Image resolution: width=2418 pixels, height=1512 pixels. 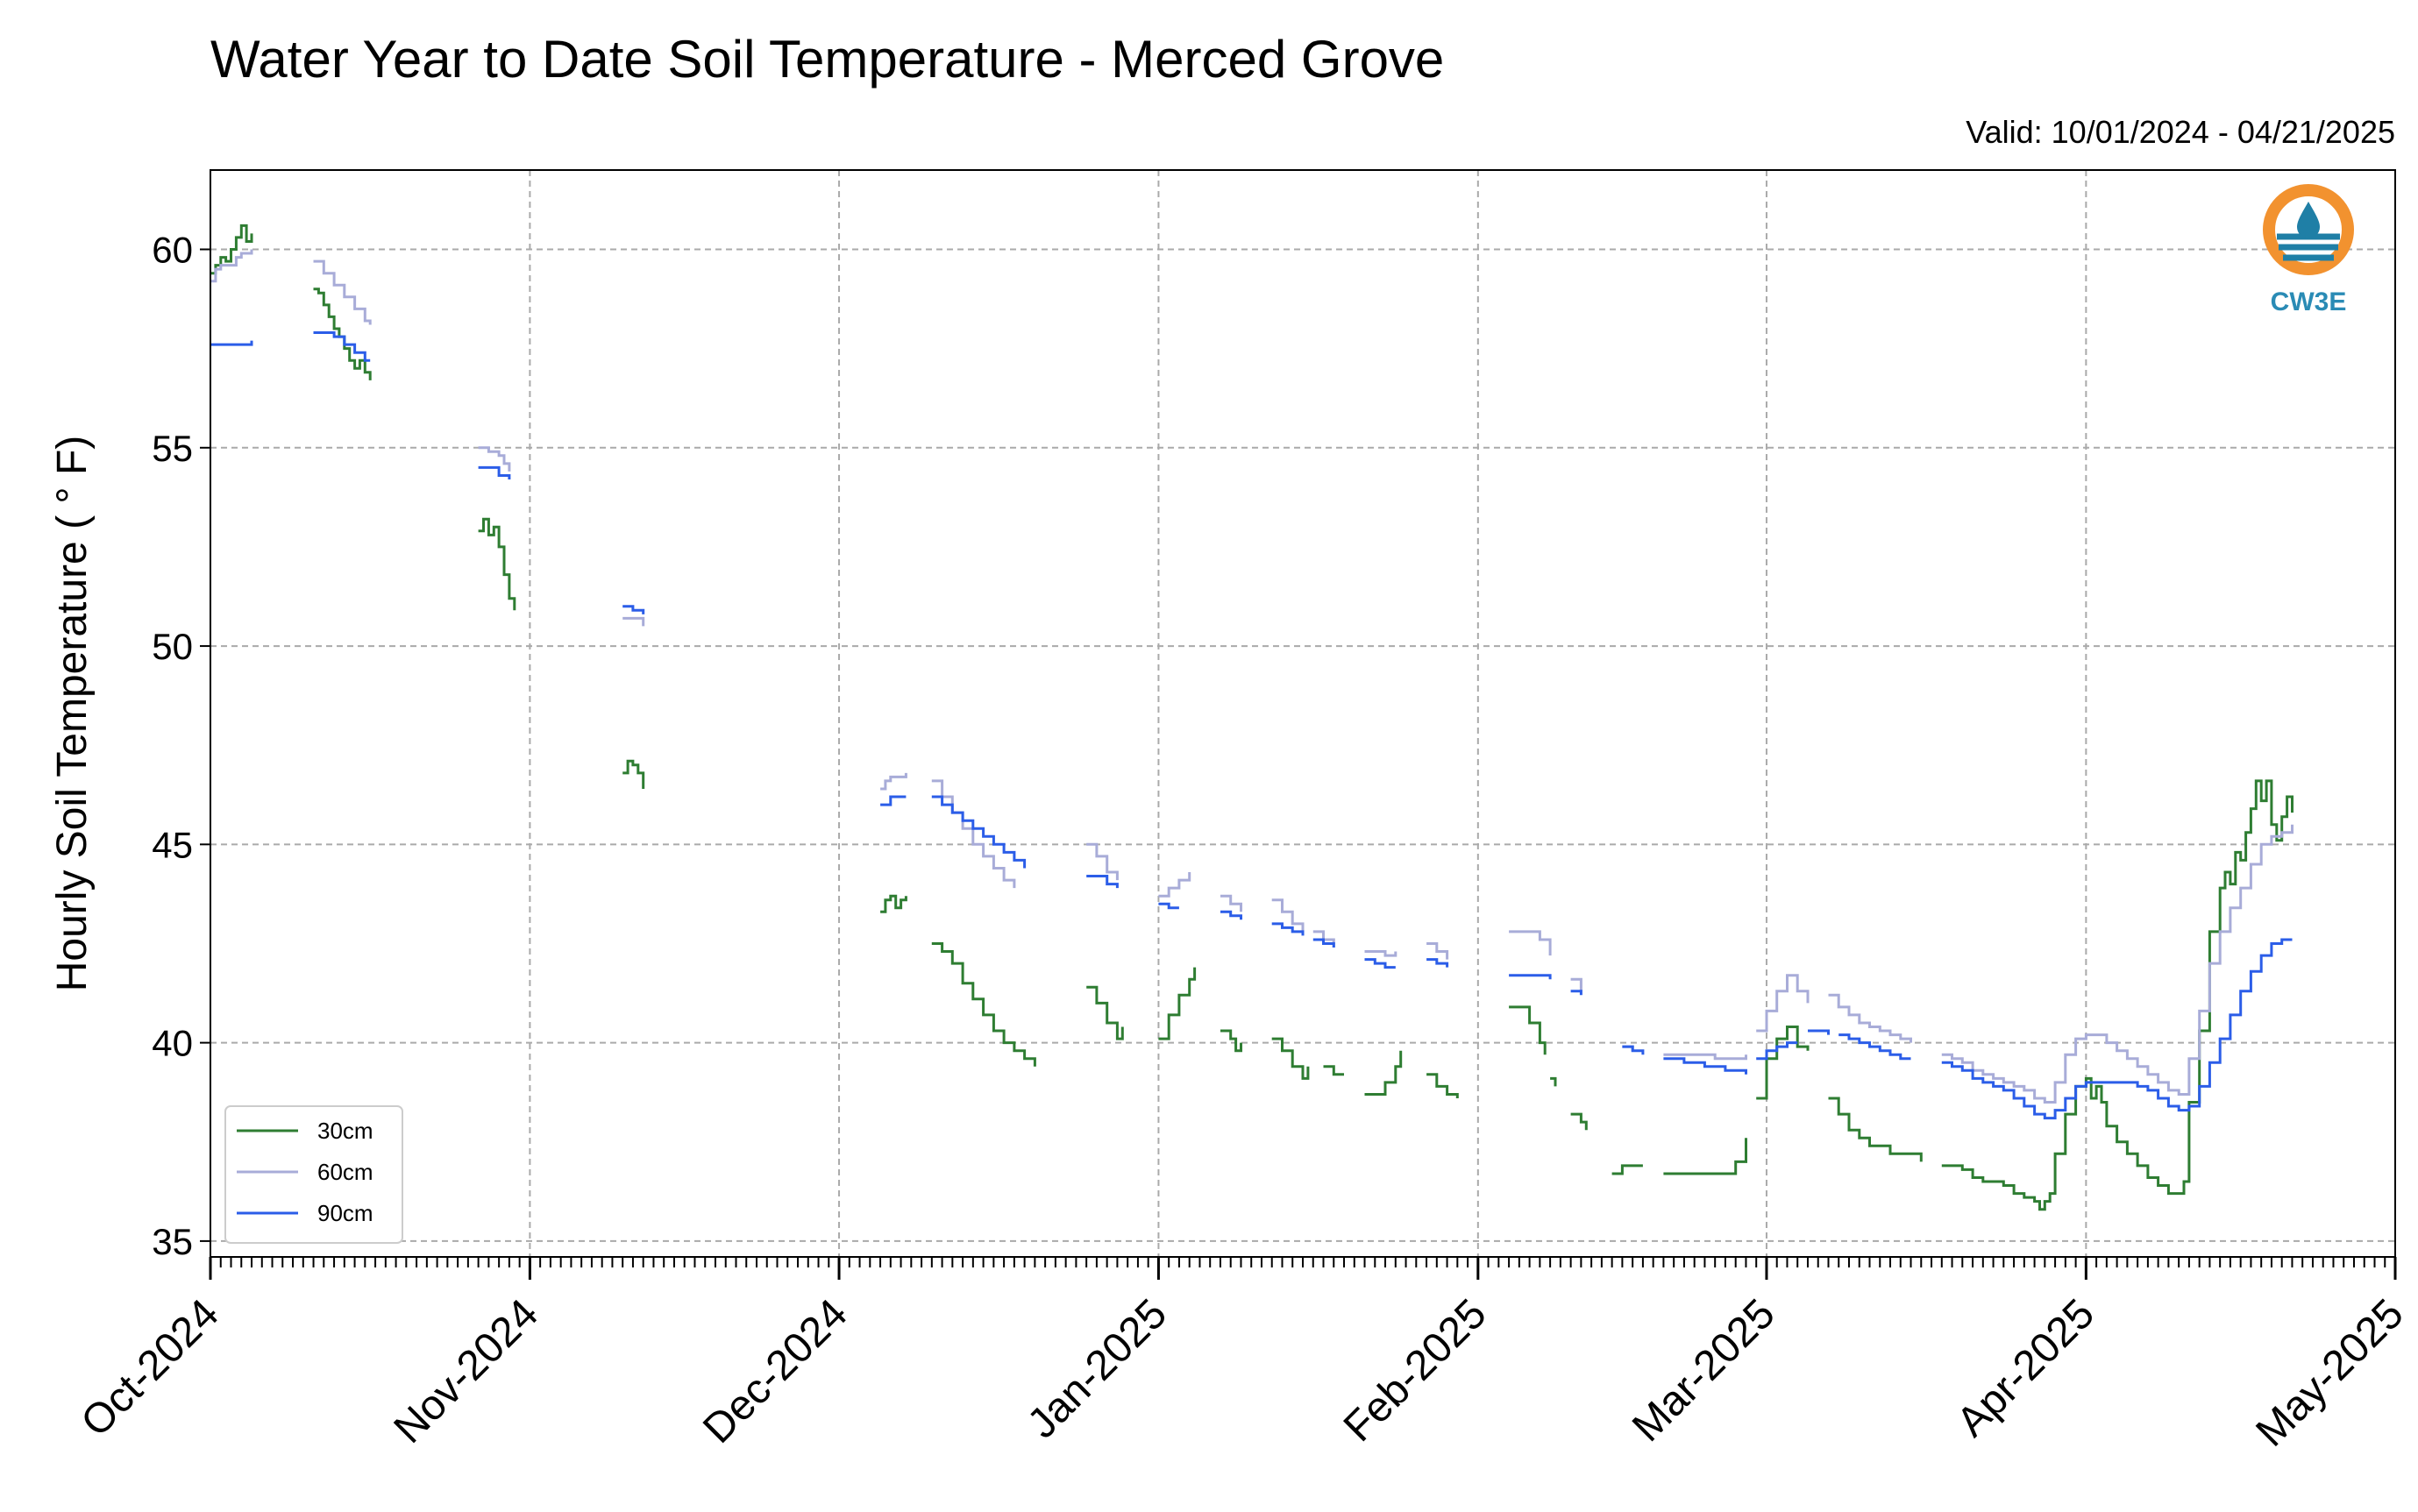 I want to click on logo-ring-icon, so click(x=2308, y=229).